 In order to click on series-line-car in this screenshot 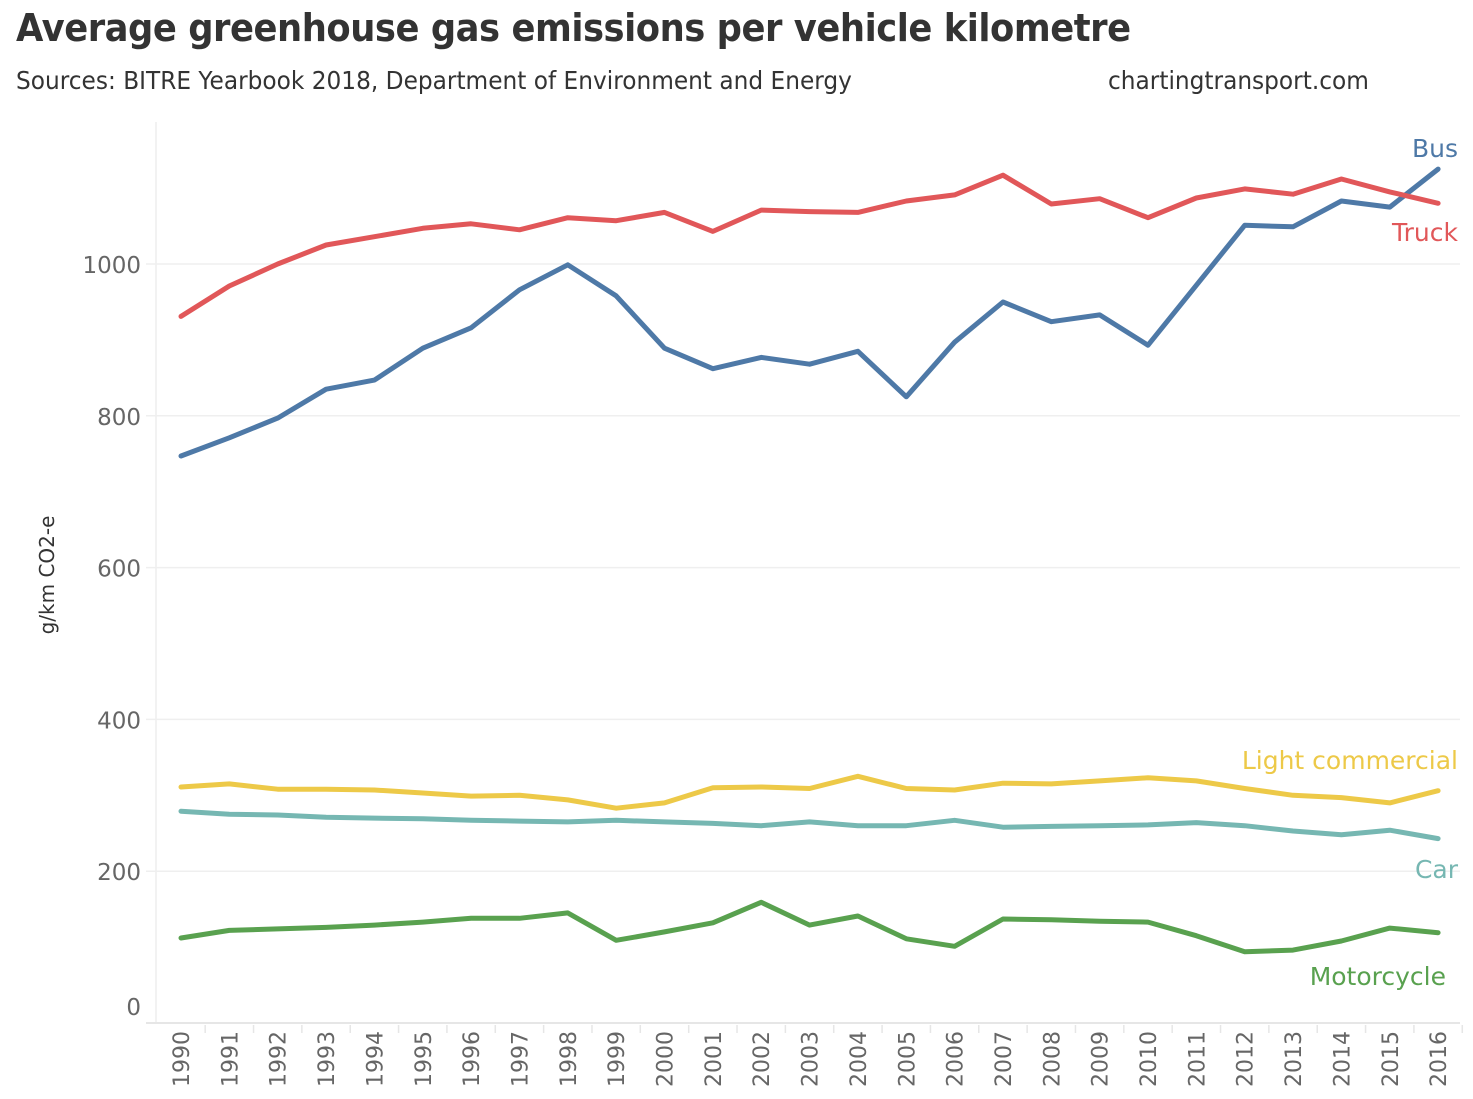, I will do `click(809, 825)`.